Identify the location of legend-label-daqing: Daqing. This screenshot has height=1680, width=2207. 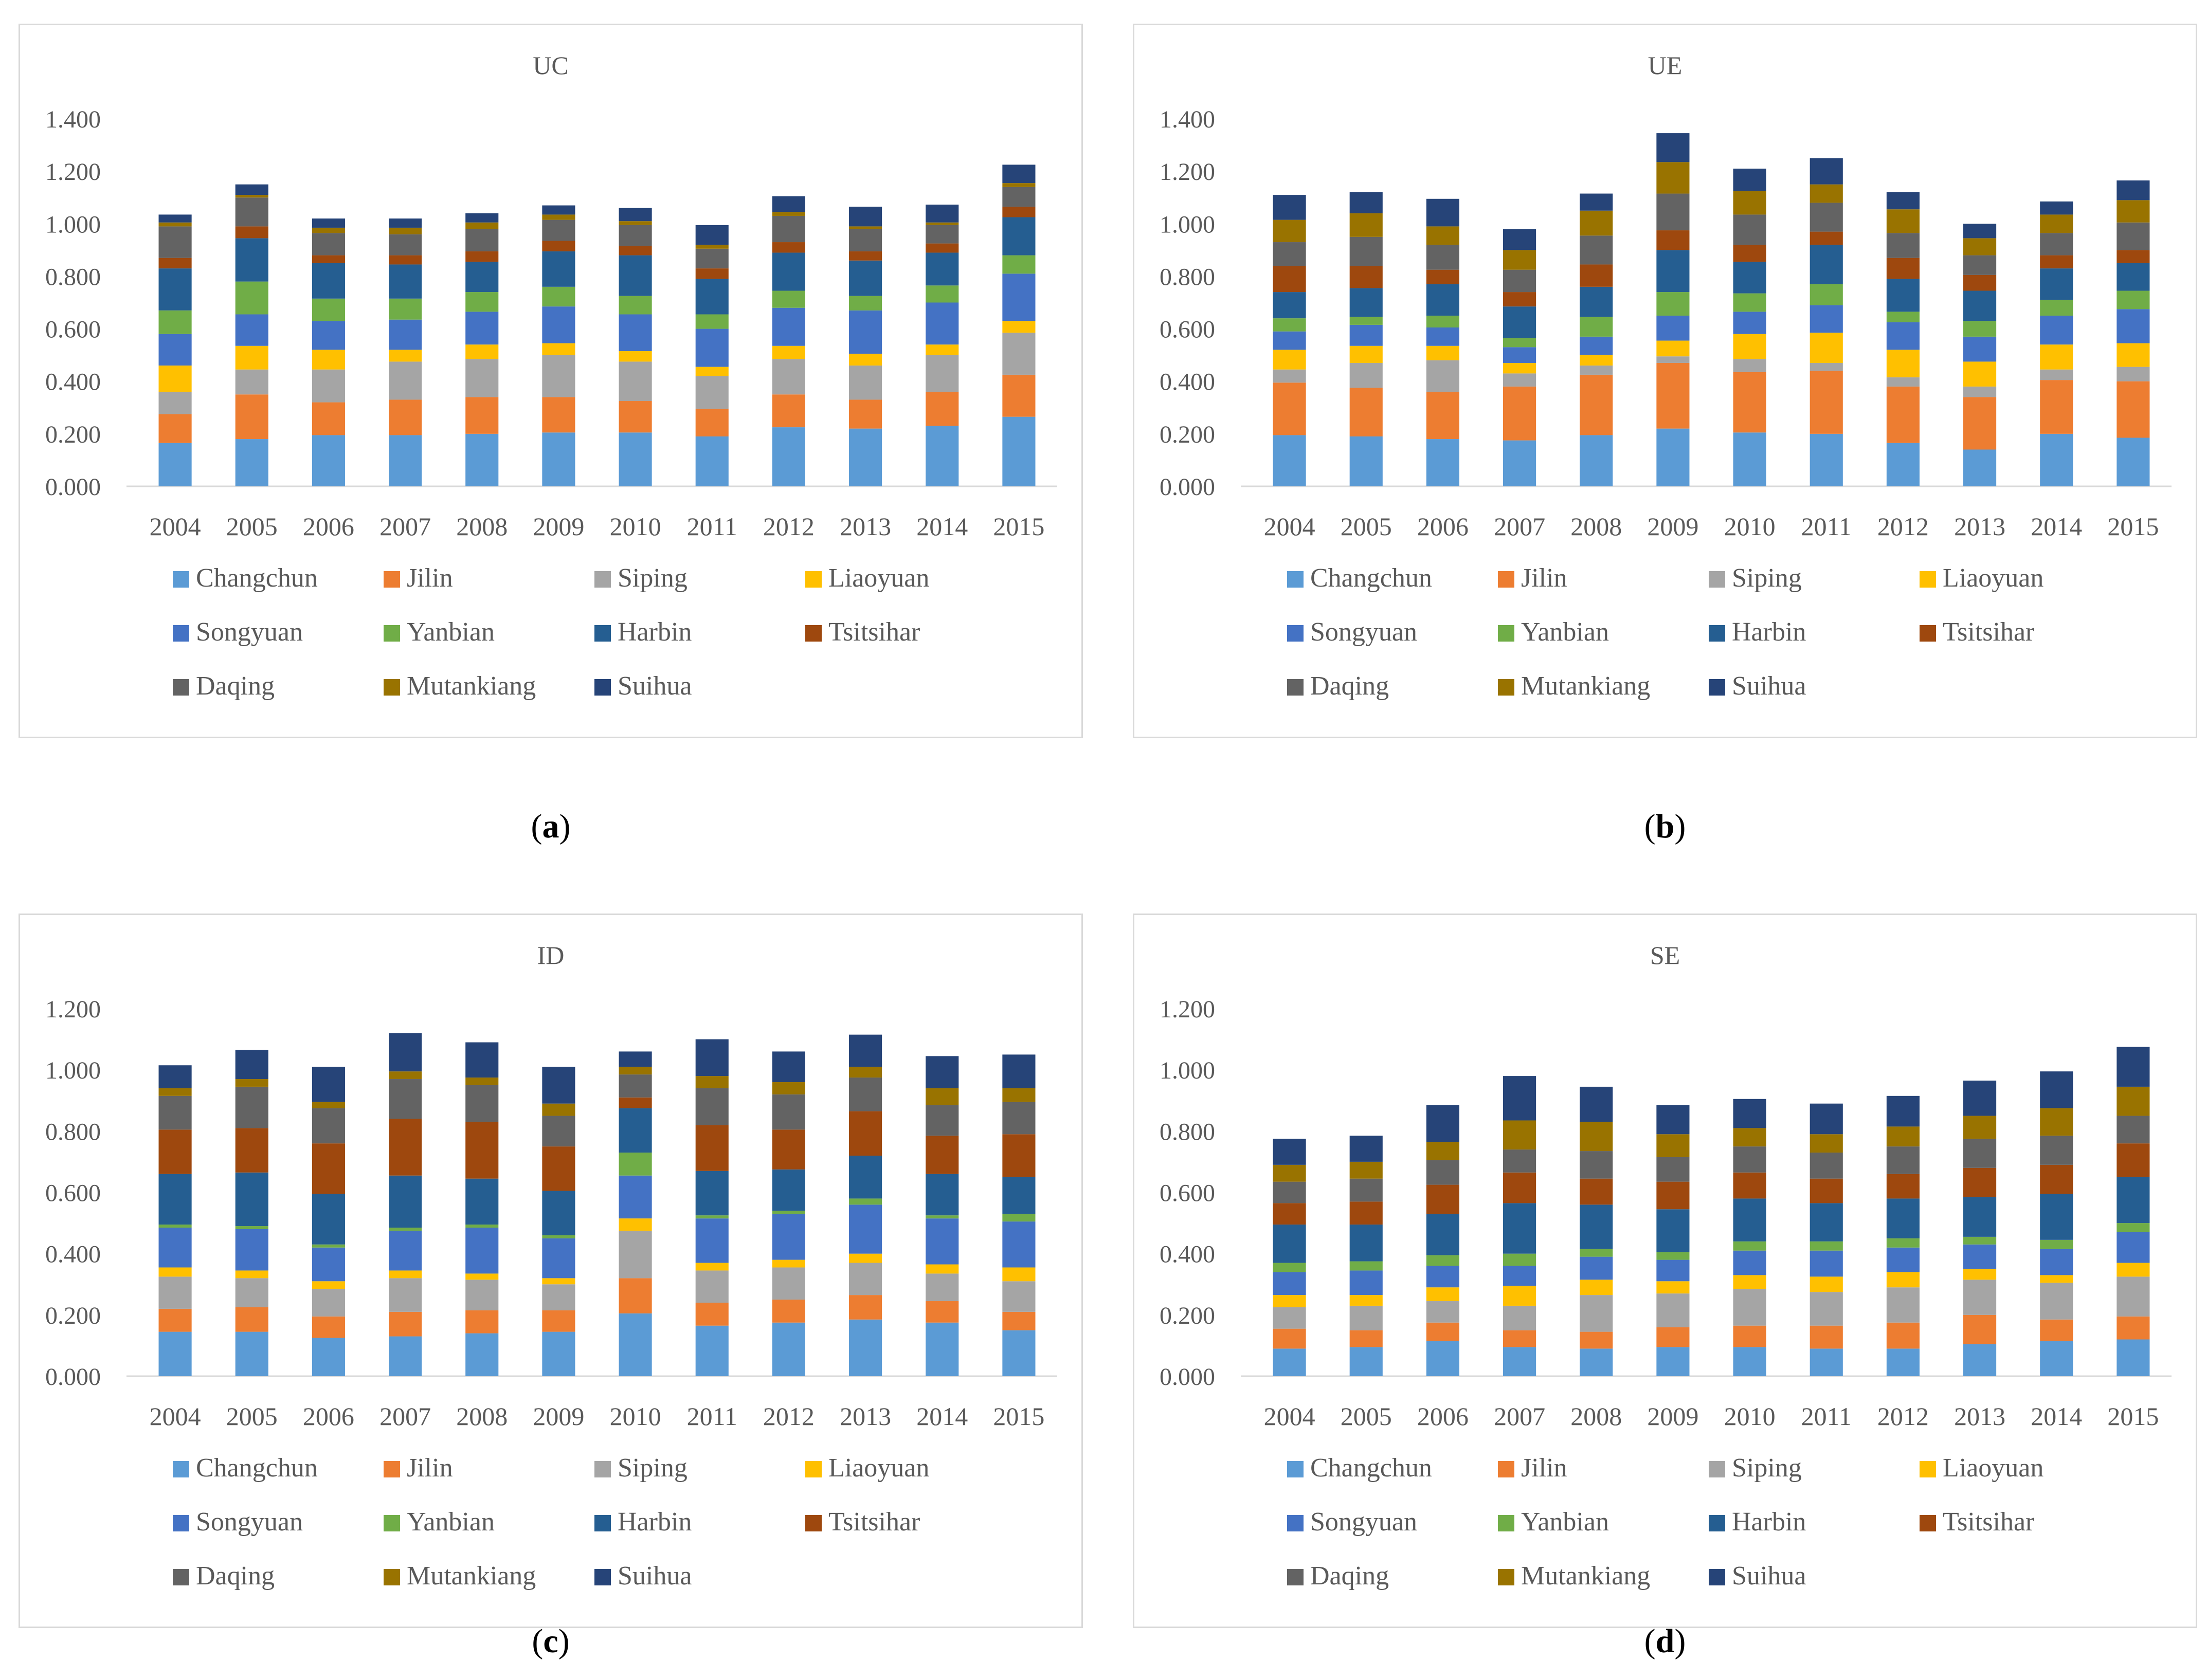
(235, 686).